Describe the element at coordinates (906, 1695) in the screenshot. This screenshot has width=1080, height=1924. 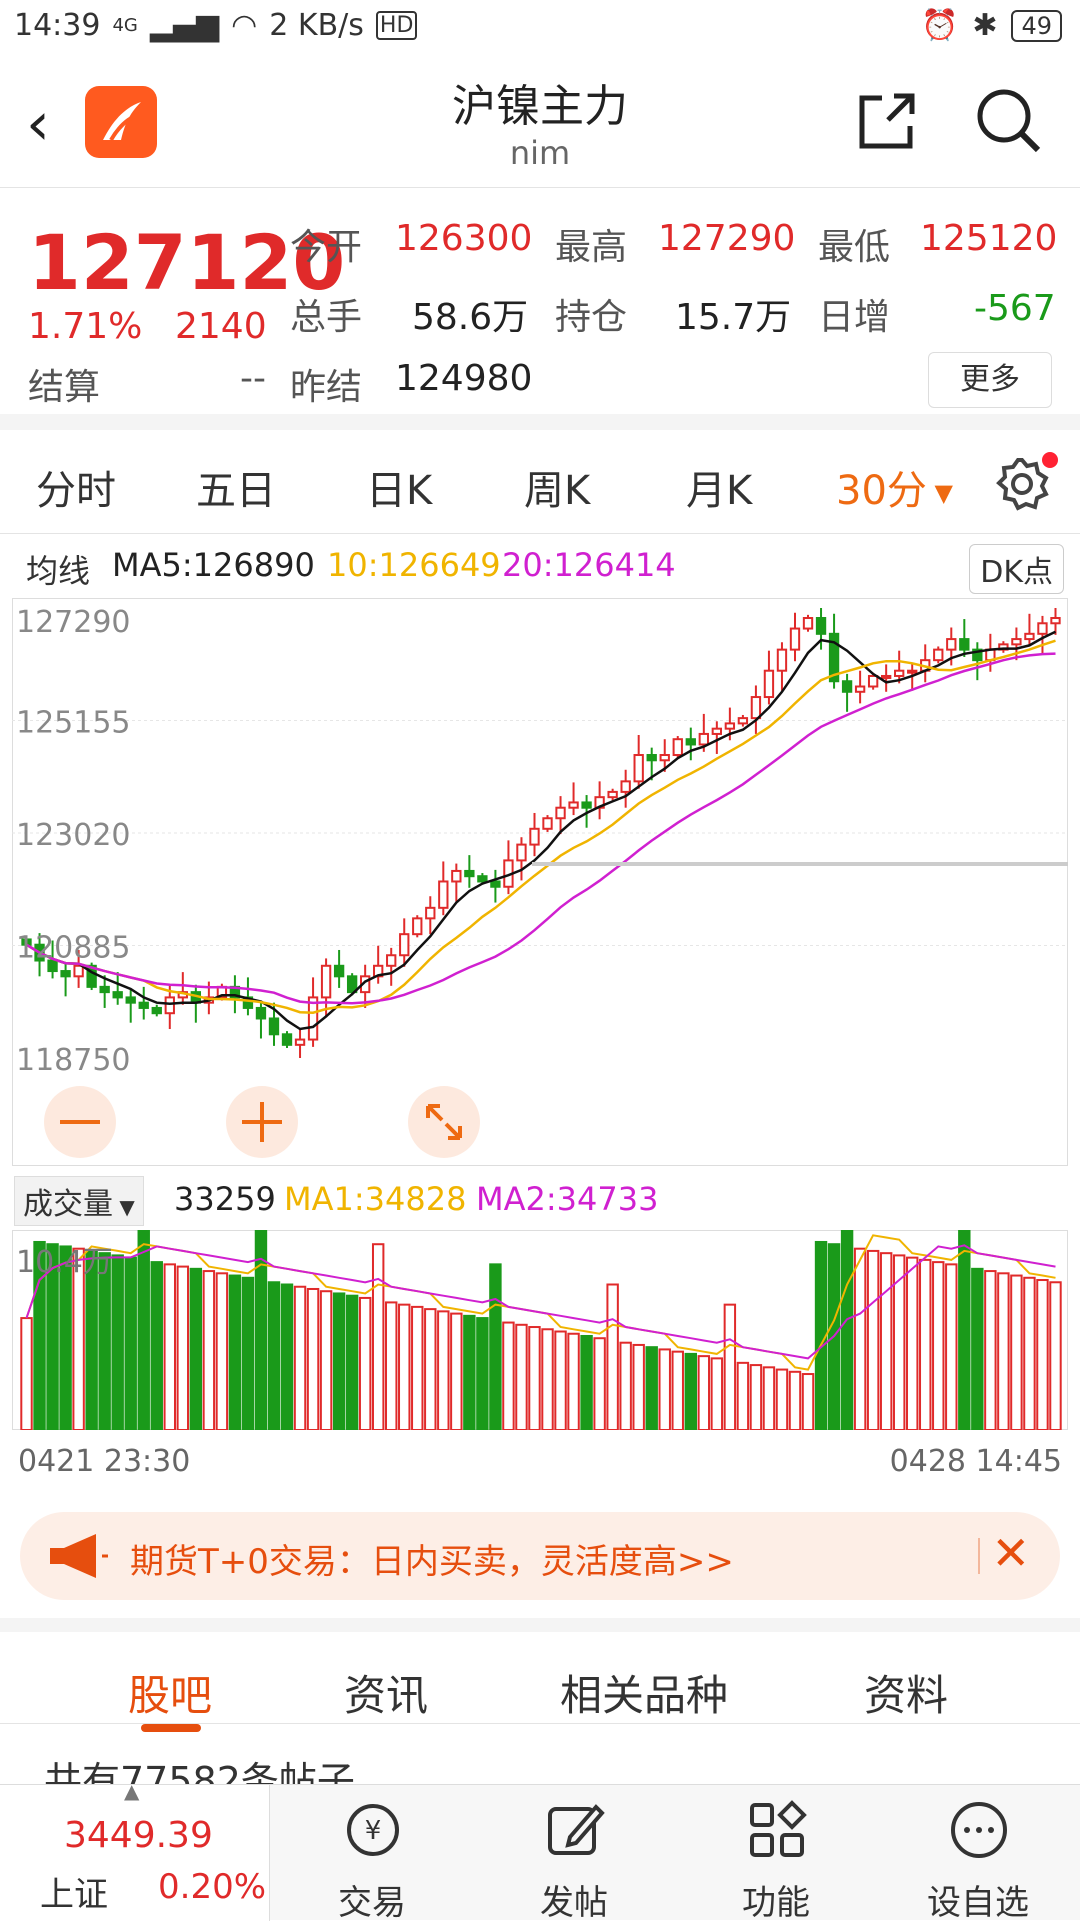
I see `tab-profile: 资料` at that location.